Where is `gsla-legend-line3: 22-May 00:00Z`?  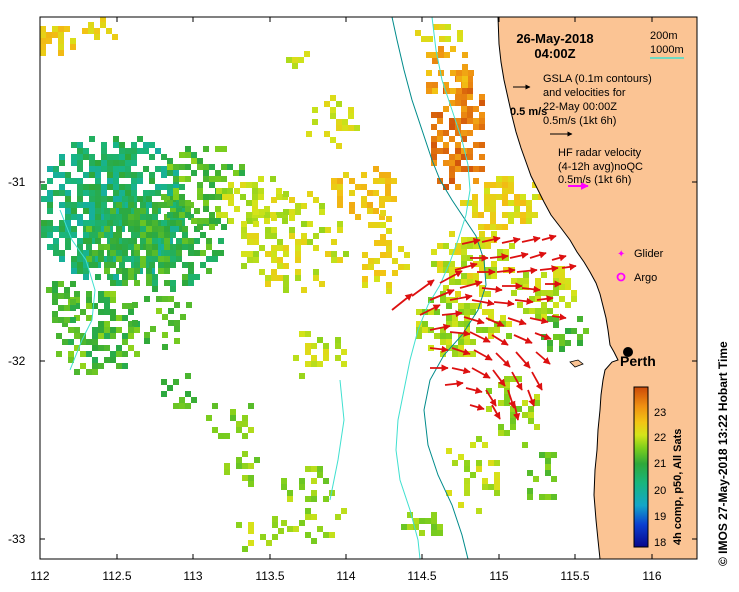
gsla-legend-line3: 22-May 00:00Z is located at coordinates (580, 107).